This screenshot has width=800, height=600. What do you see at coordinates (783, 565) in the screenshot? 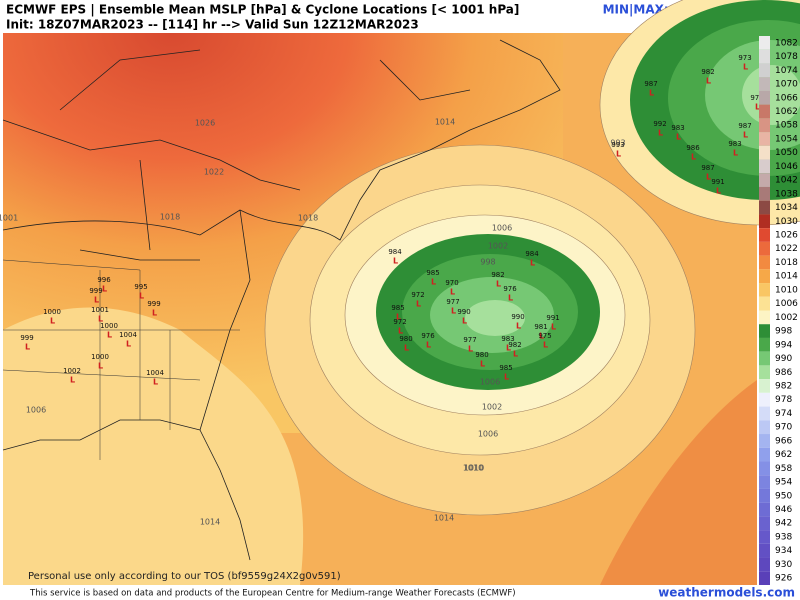
I see `colorbar-label: 930` at bounding box center [783, 565].